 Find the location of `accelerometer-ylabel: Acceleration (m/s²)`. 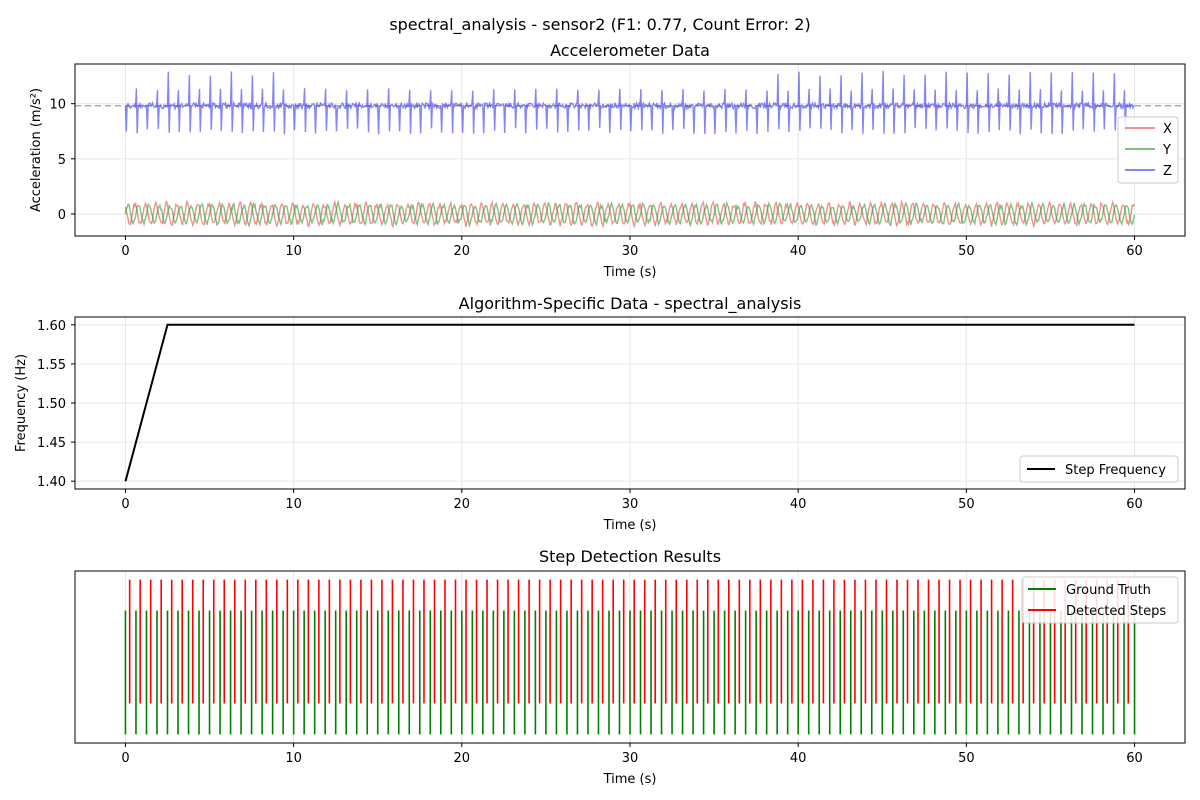

accelerometer-ylabel: Acceleration (m/s²) is located at coordinates (36, 150).